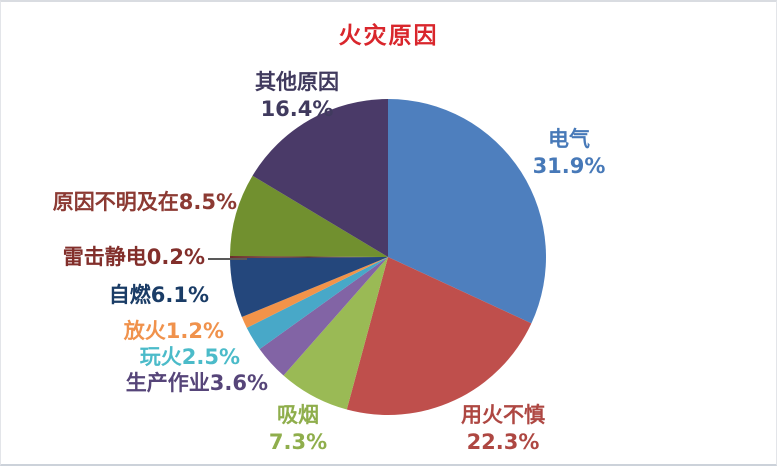 This screenshot has height=466, width=777. I want to click on pie-label-line: 放火1.2%, so click(173, 331).